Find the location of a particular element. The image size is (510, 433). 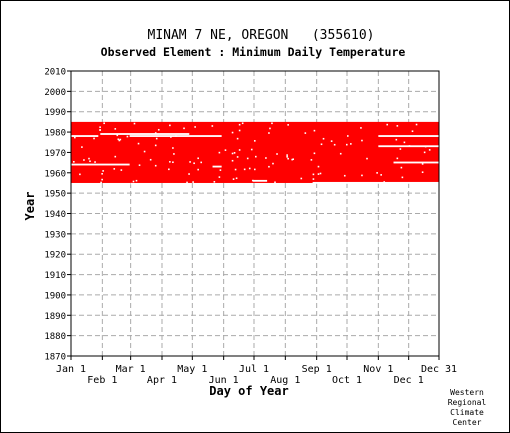

y-tick-label: 1950 is located at coordinates (55, 195).